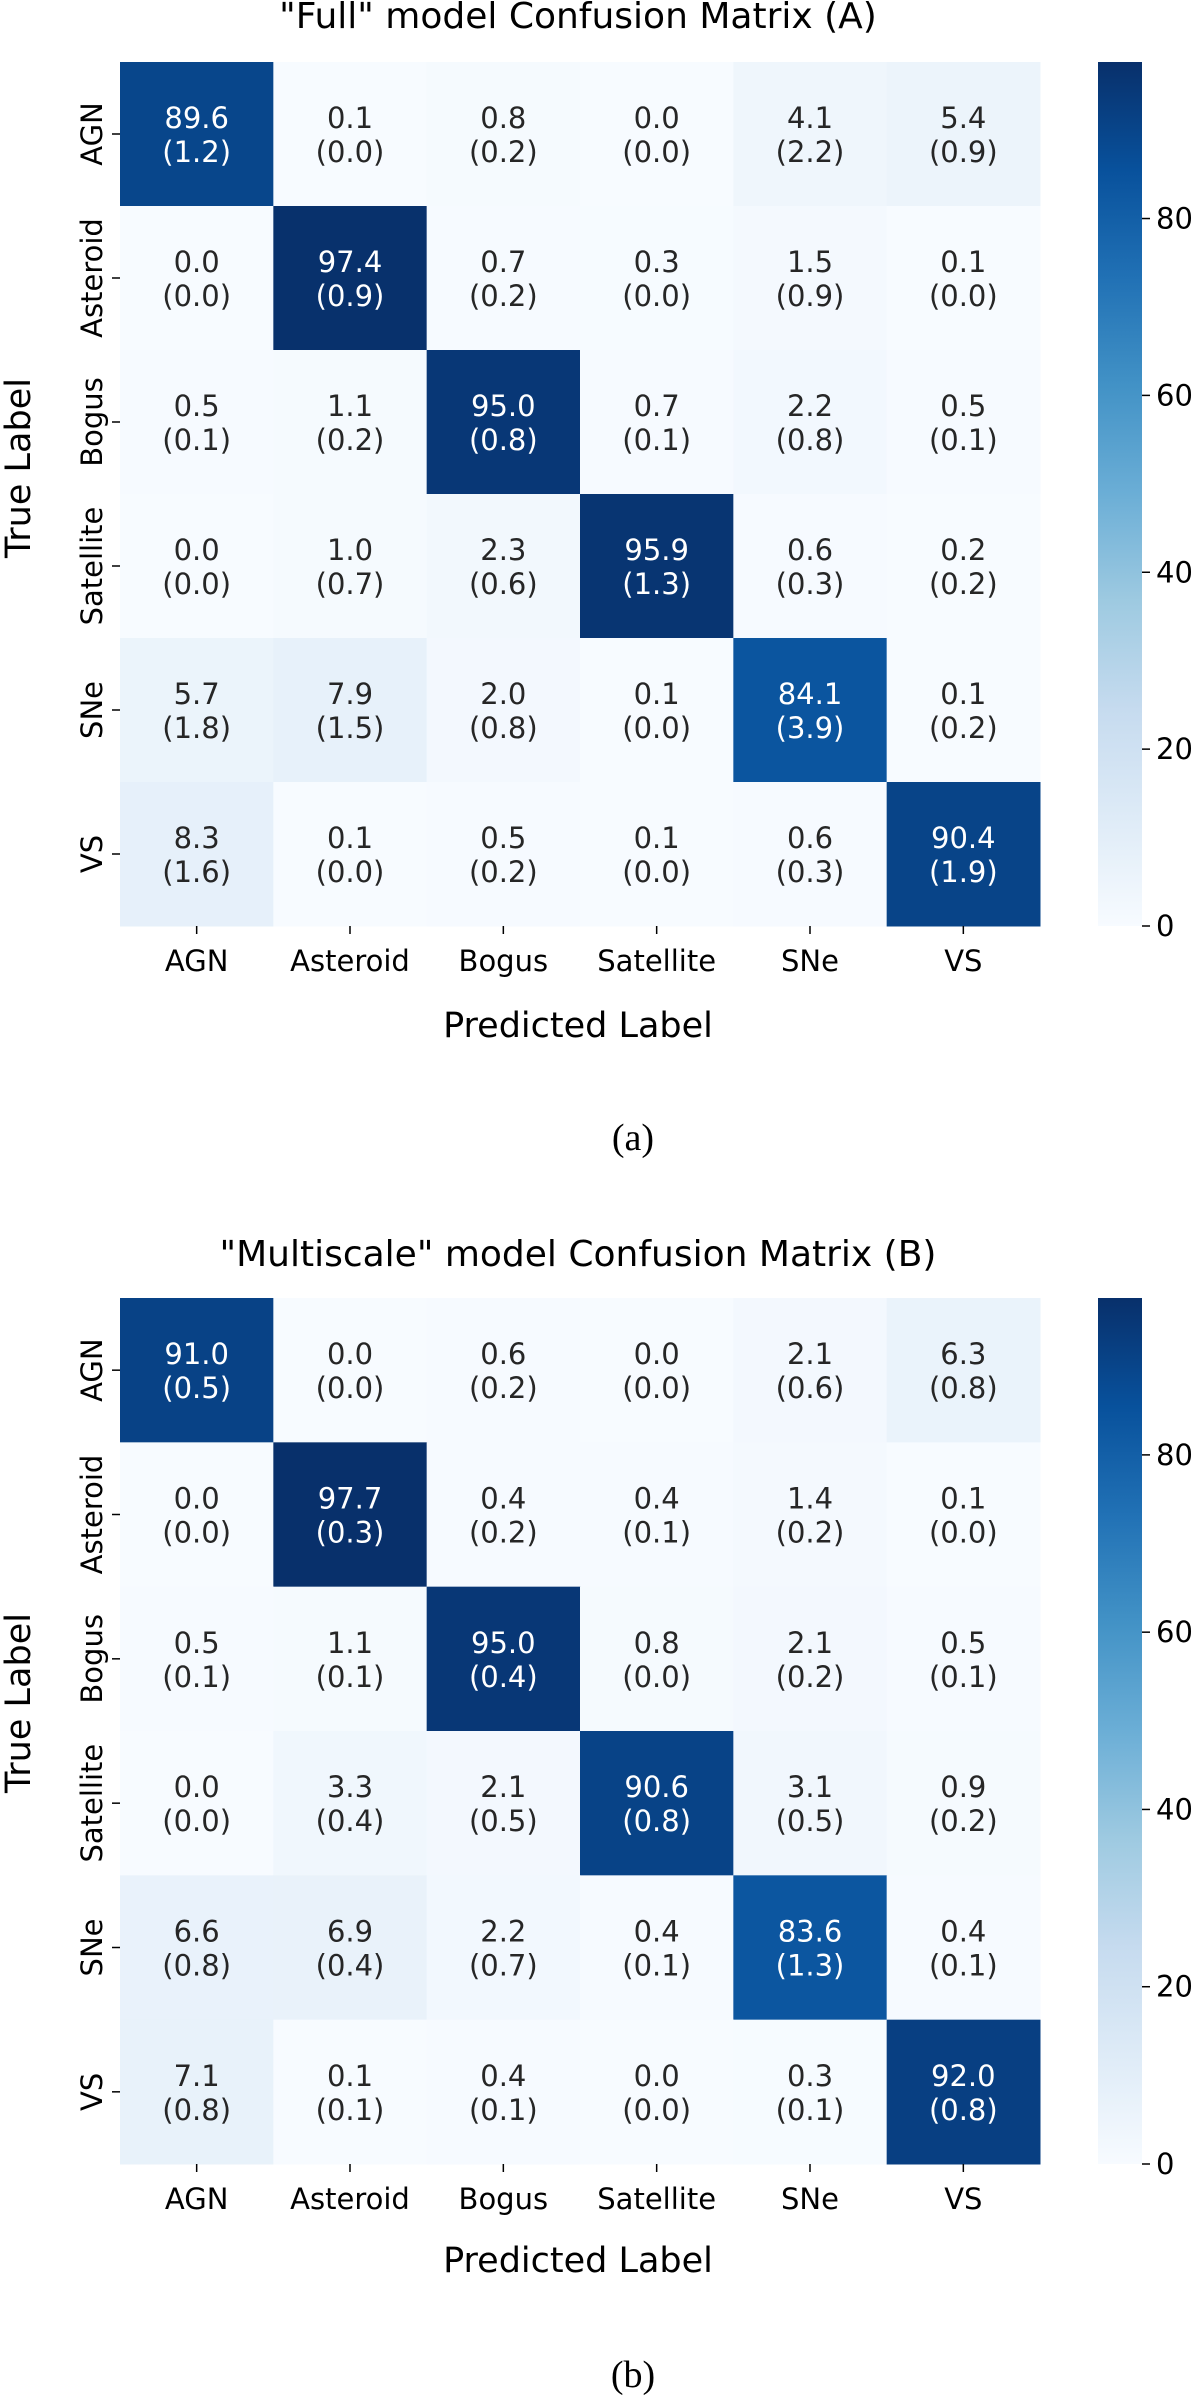  Describe the element at coordinates (810, 118) in the screenshot. I see `cell-value: 4.1` at that location.